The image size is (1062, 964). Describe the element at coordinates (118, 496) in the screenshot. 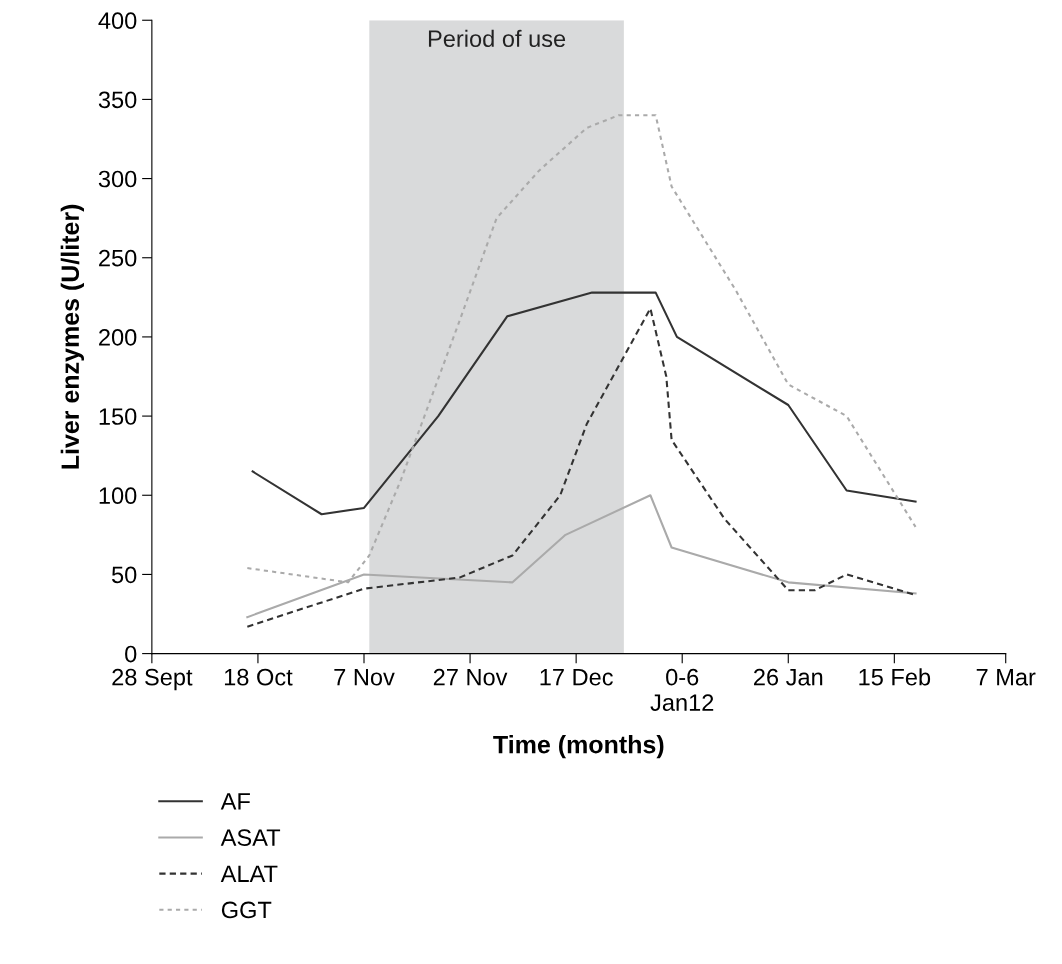

I see `y-tick-label: 100` at that location.